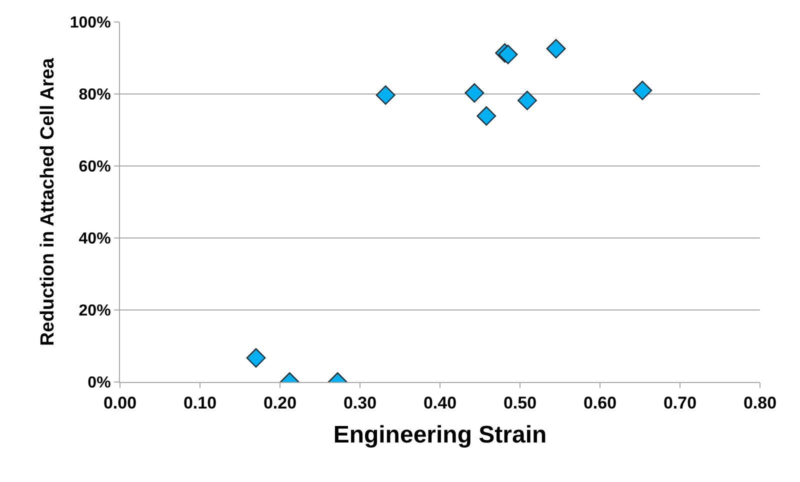 Image resolution: width=800 pixels, height=482 pixels. I want to click on x-tick-label: 0.20, so click(280, 402).